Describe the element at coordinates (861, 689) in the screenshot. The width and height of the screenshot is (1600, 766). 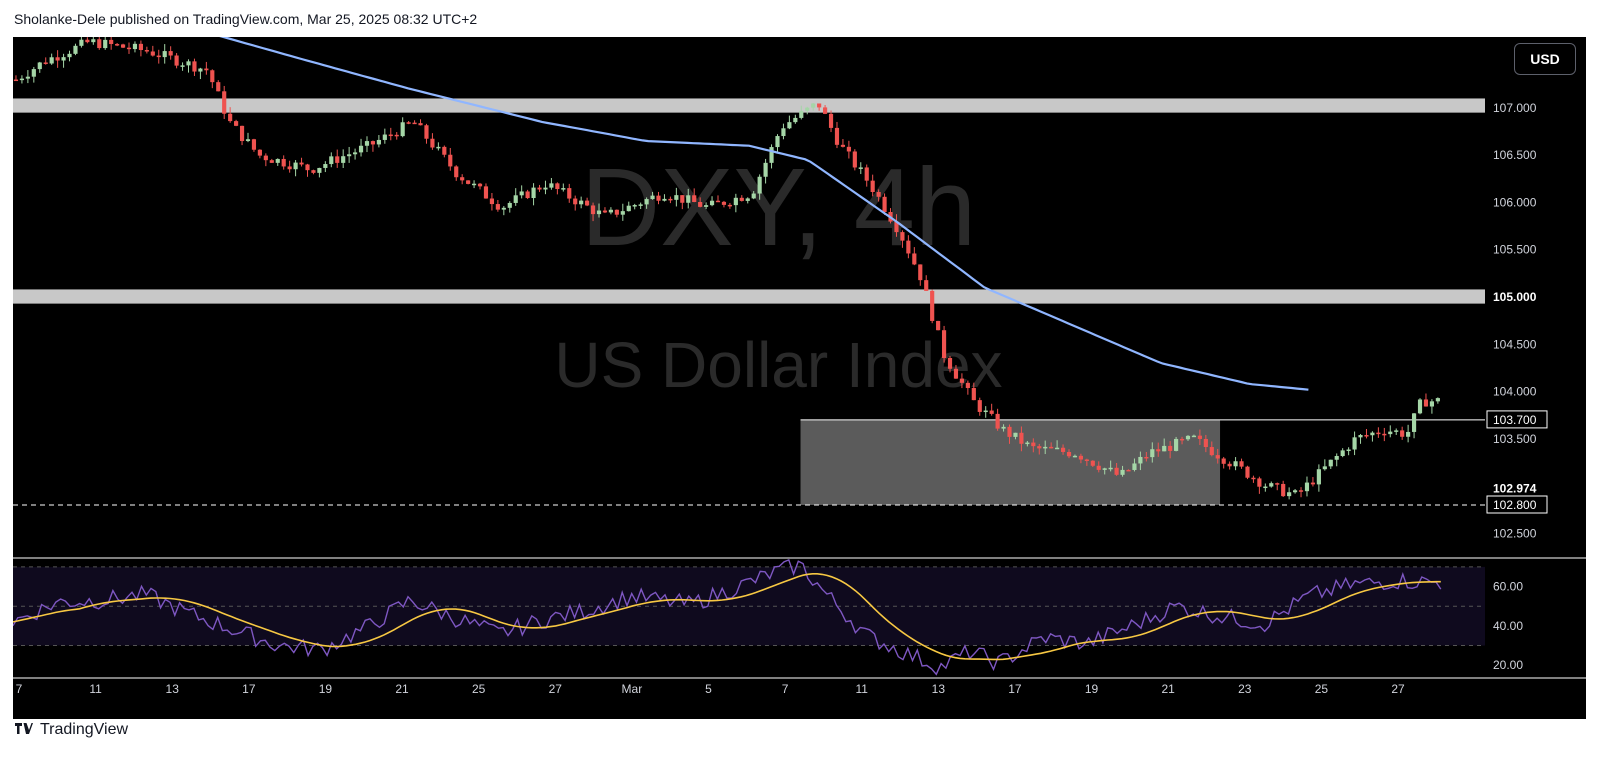
I see `time-tick-label: 11` at that location.